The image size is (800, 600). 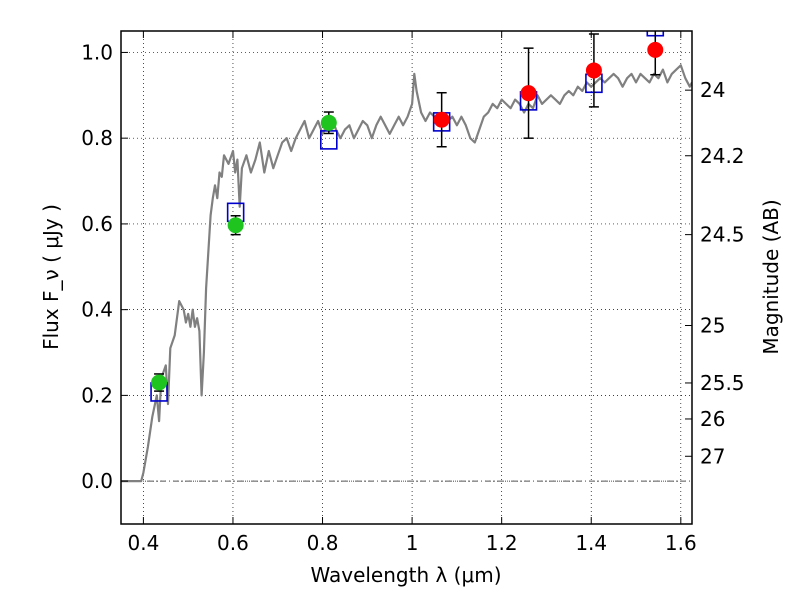 What do you see at coordinates (712, 90) in the screenshot?
I see `right-tick-label: 24` at bounding box center [712, 90].